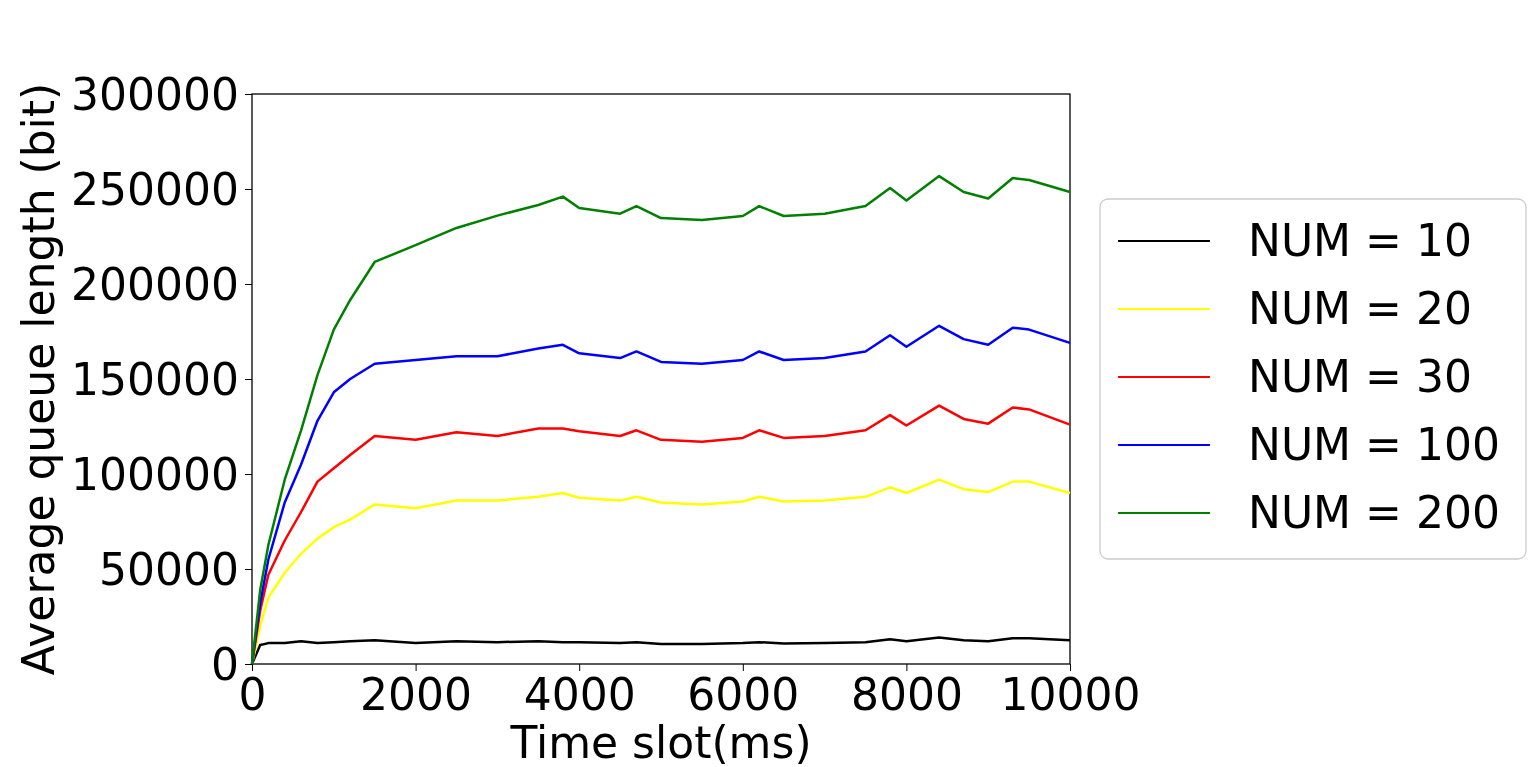  I want to click on x-axis-title: Time slot(ms), so click(660, 742).